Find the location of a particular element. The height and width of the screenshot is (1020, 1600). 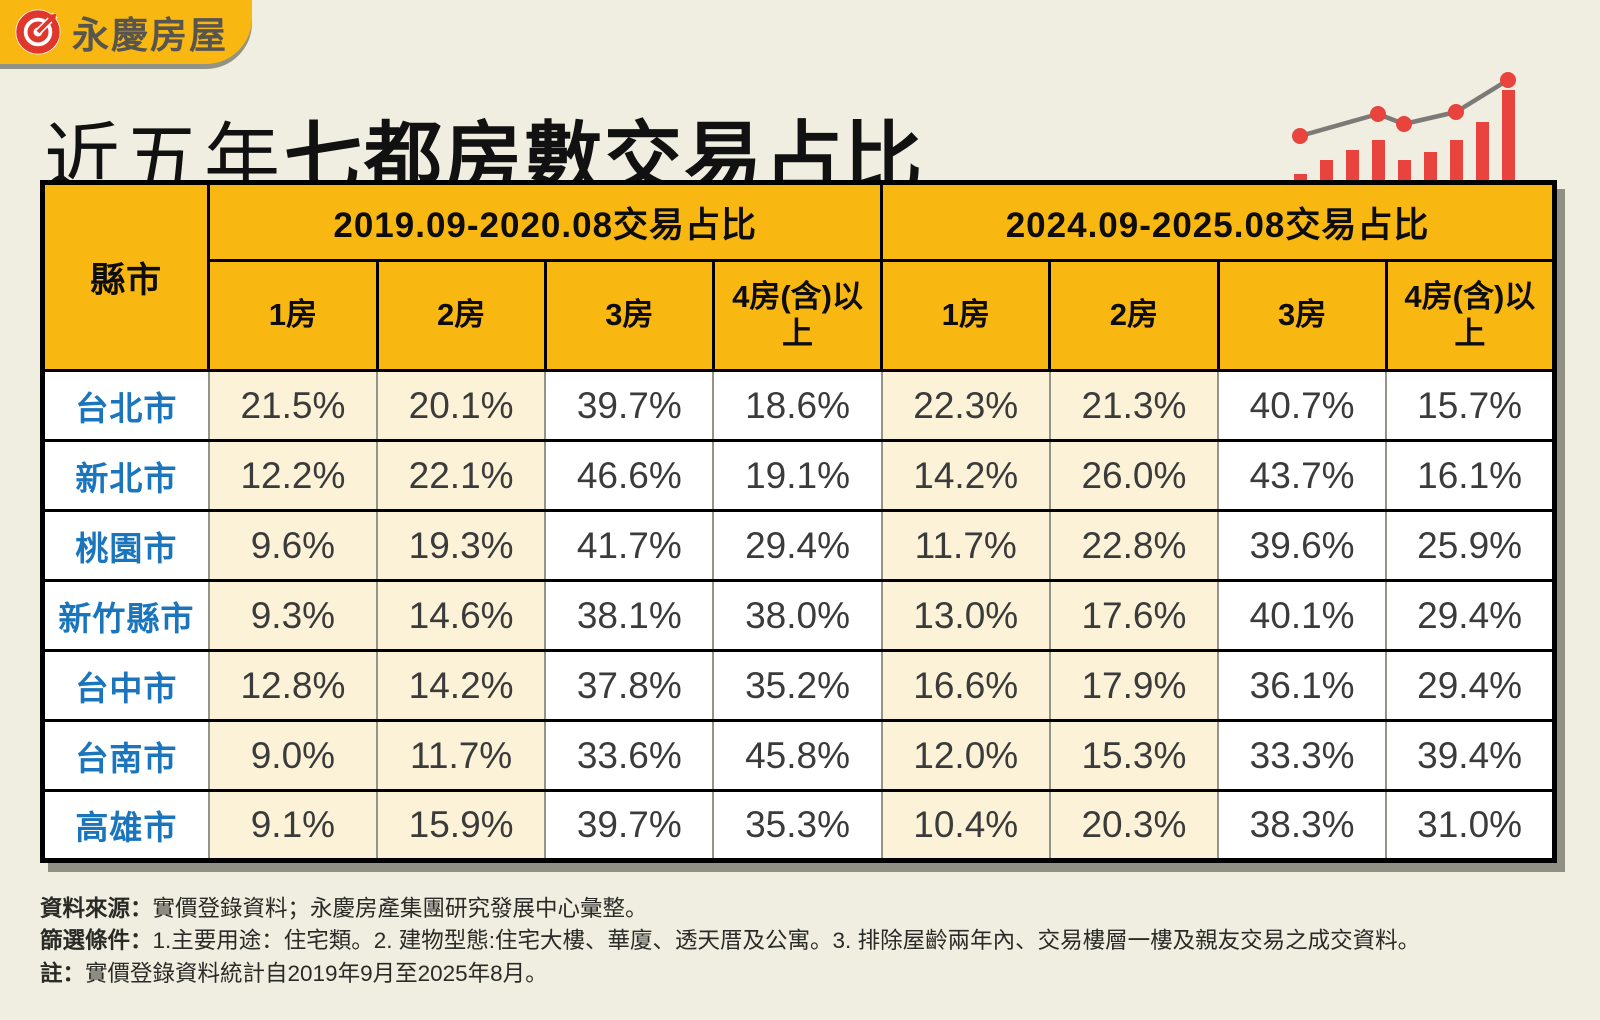

value-cell: 38.1% is located at coordinates (629, 615).